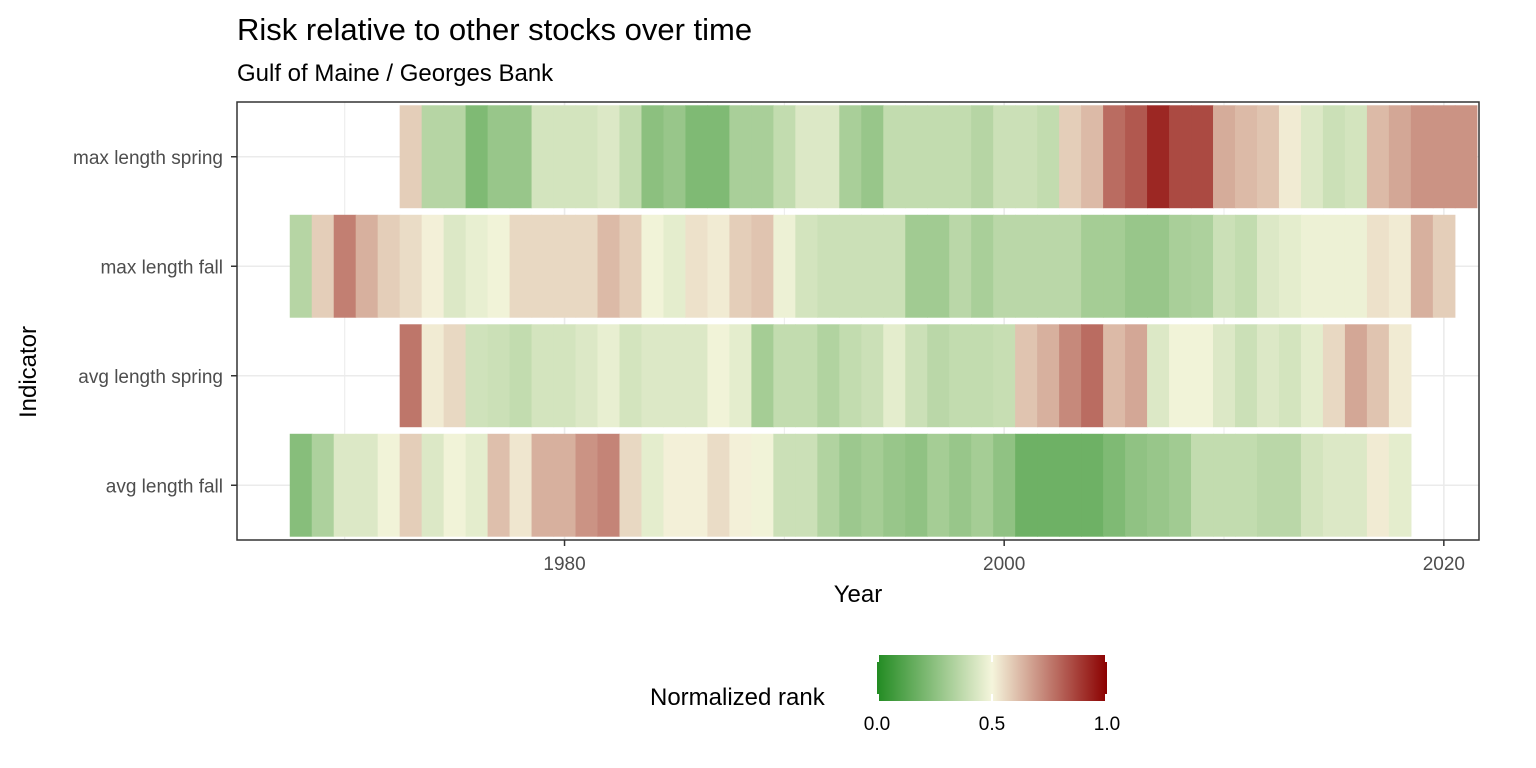  What do you see at coordinates (768, 595) in the screenshot?
I see `x-axis-title: Year` at bounding box center [768, 595].